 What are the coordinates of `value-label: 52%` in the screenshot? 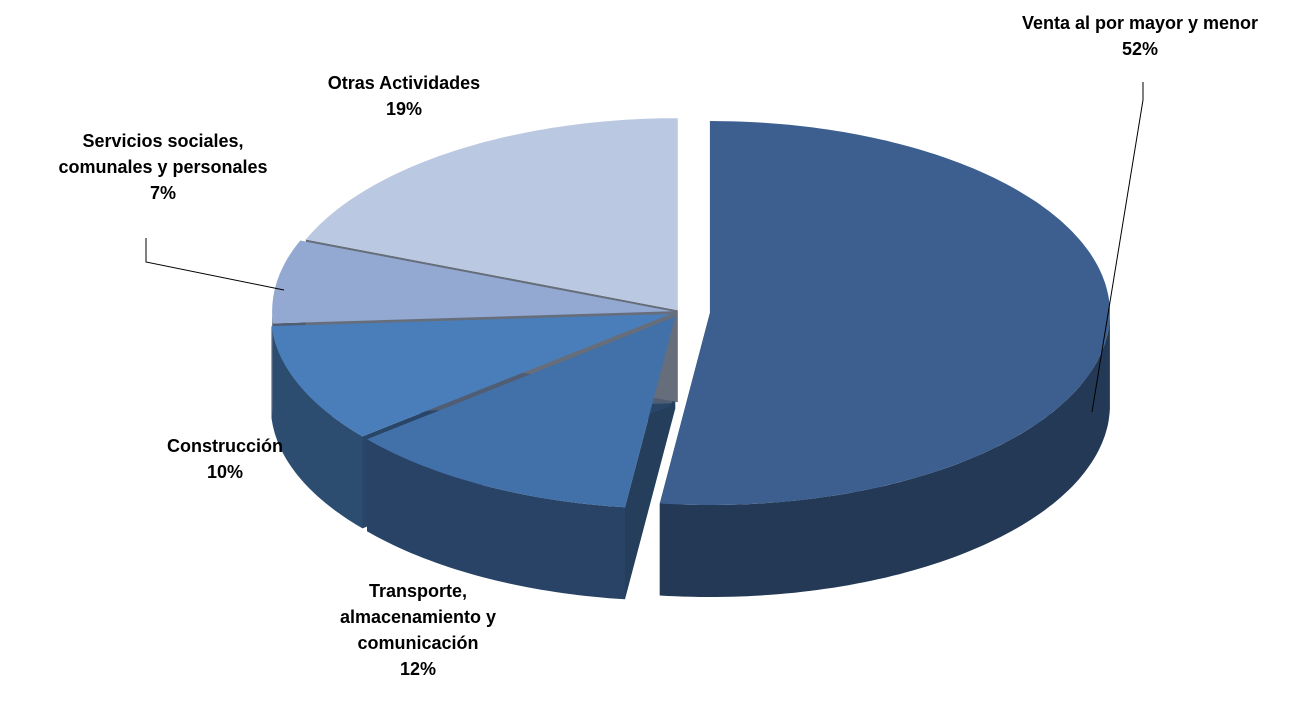 It's located at (1140, 49).